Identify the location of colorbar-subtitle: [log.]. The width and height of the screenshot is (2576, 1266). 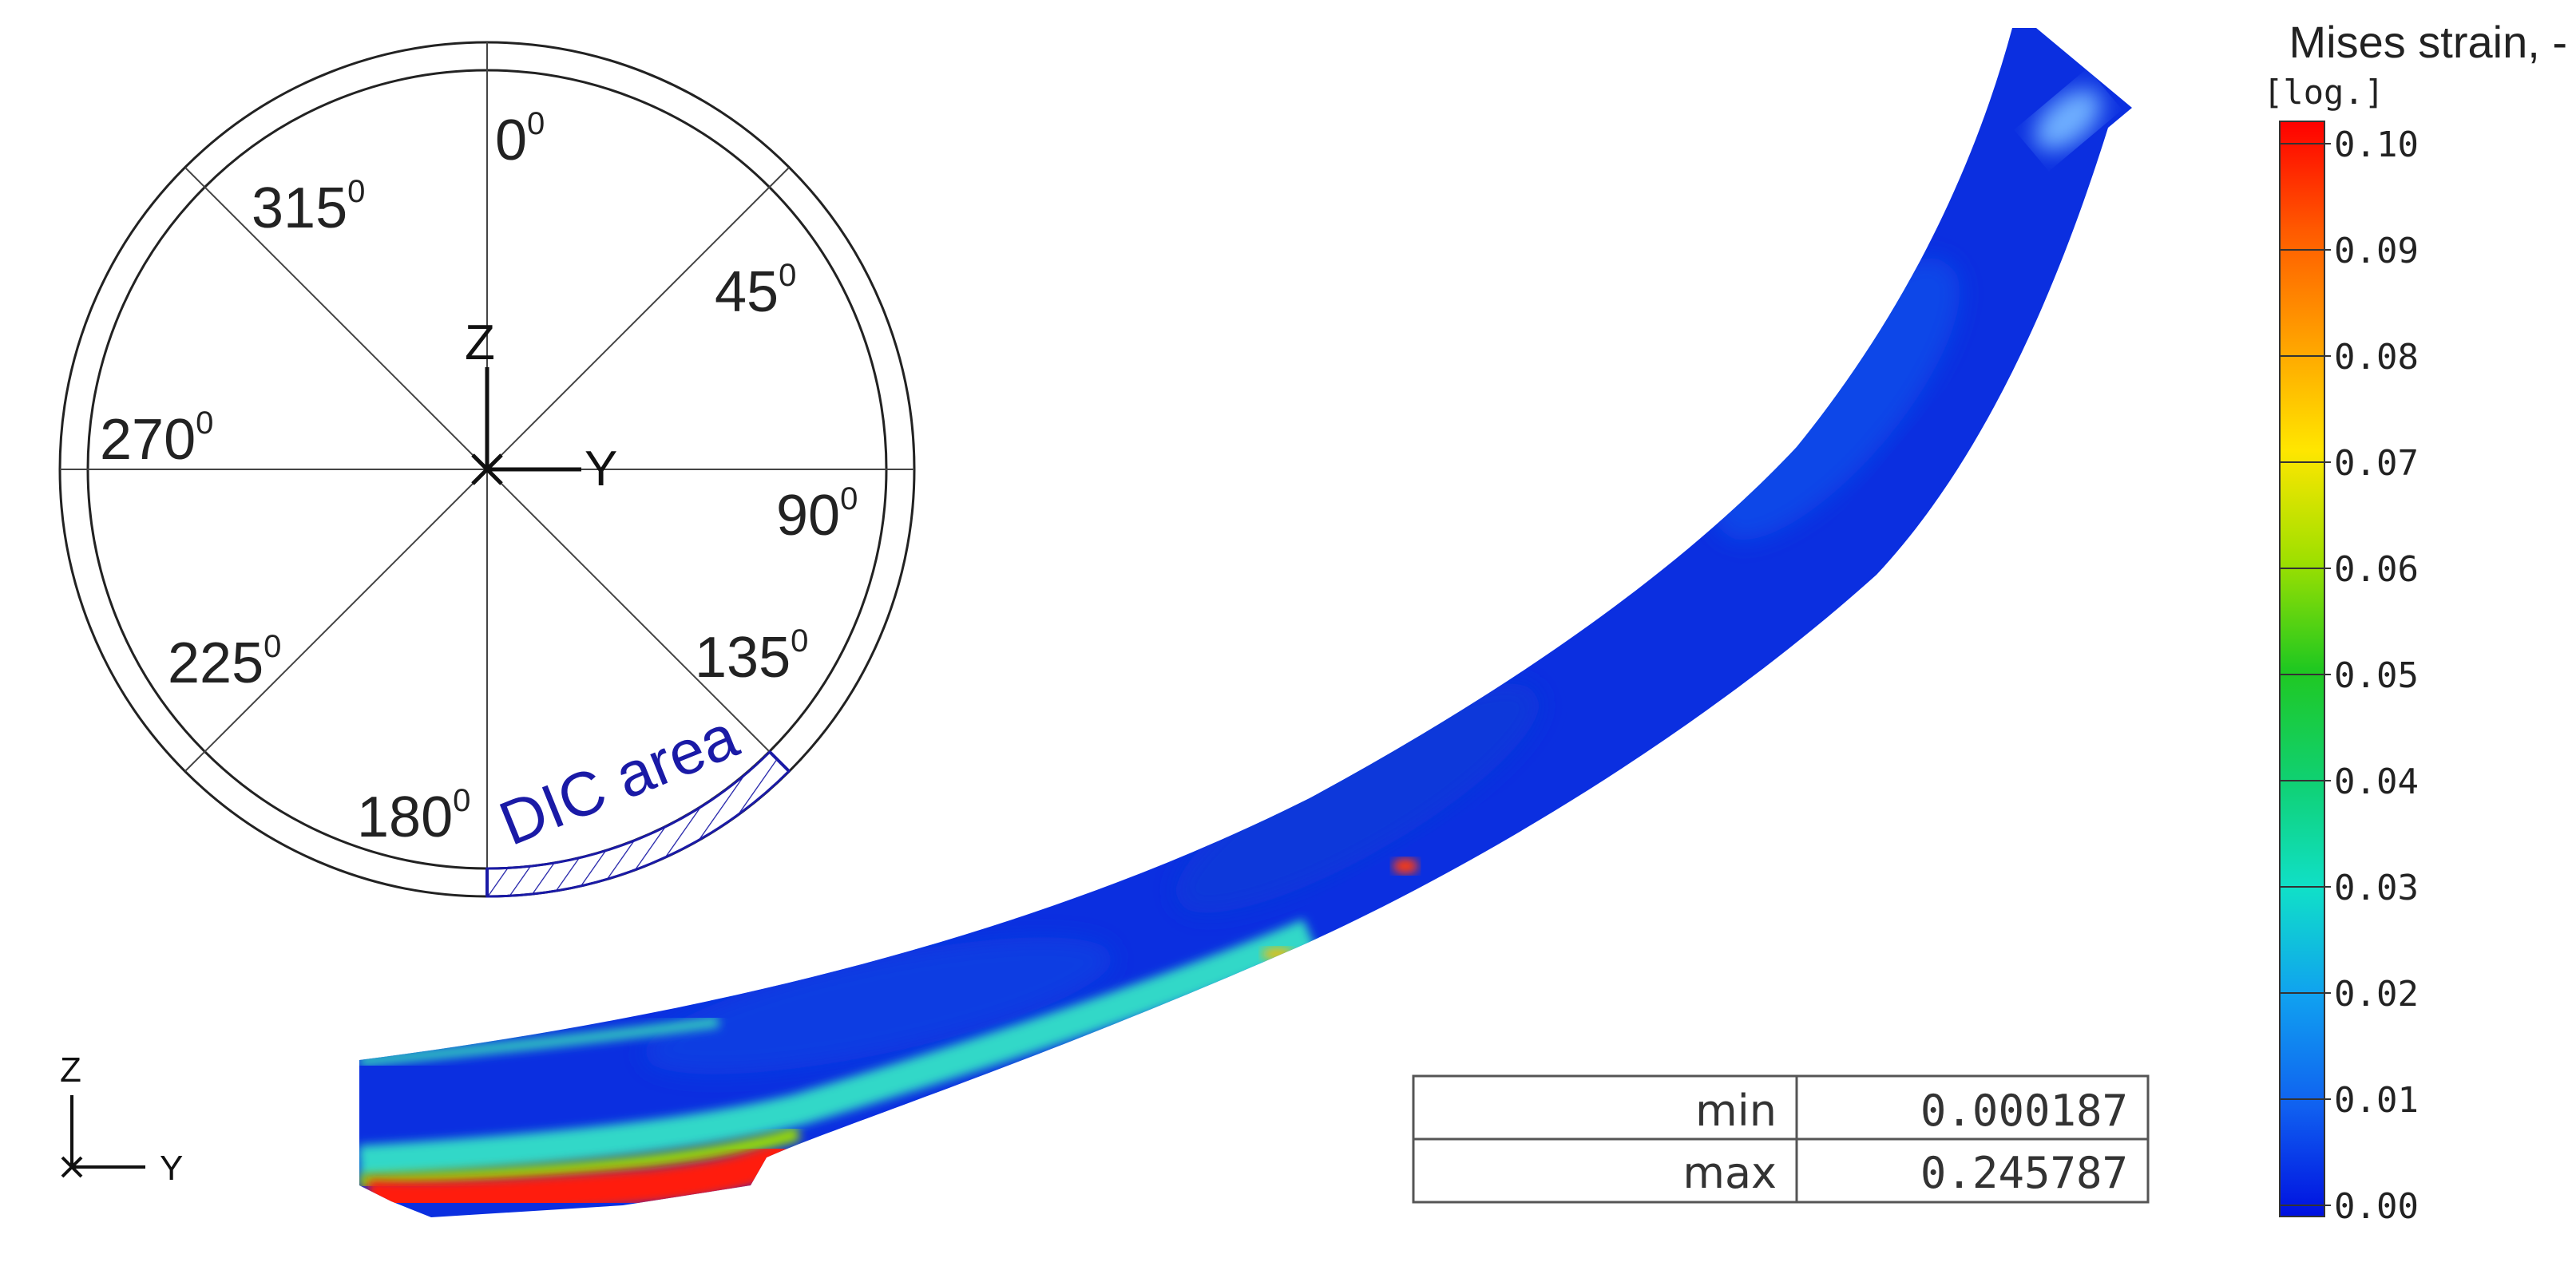
(2323, 92).